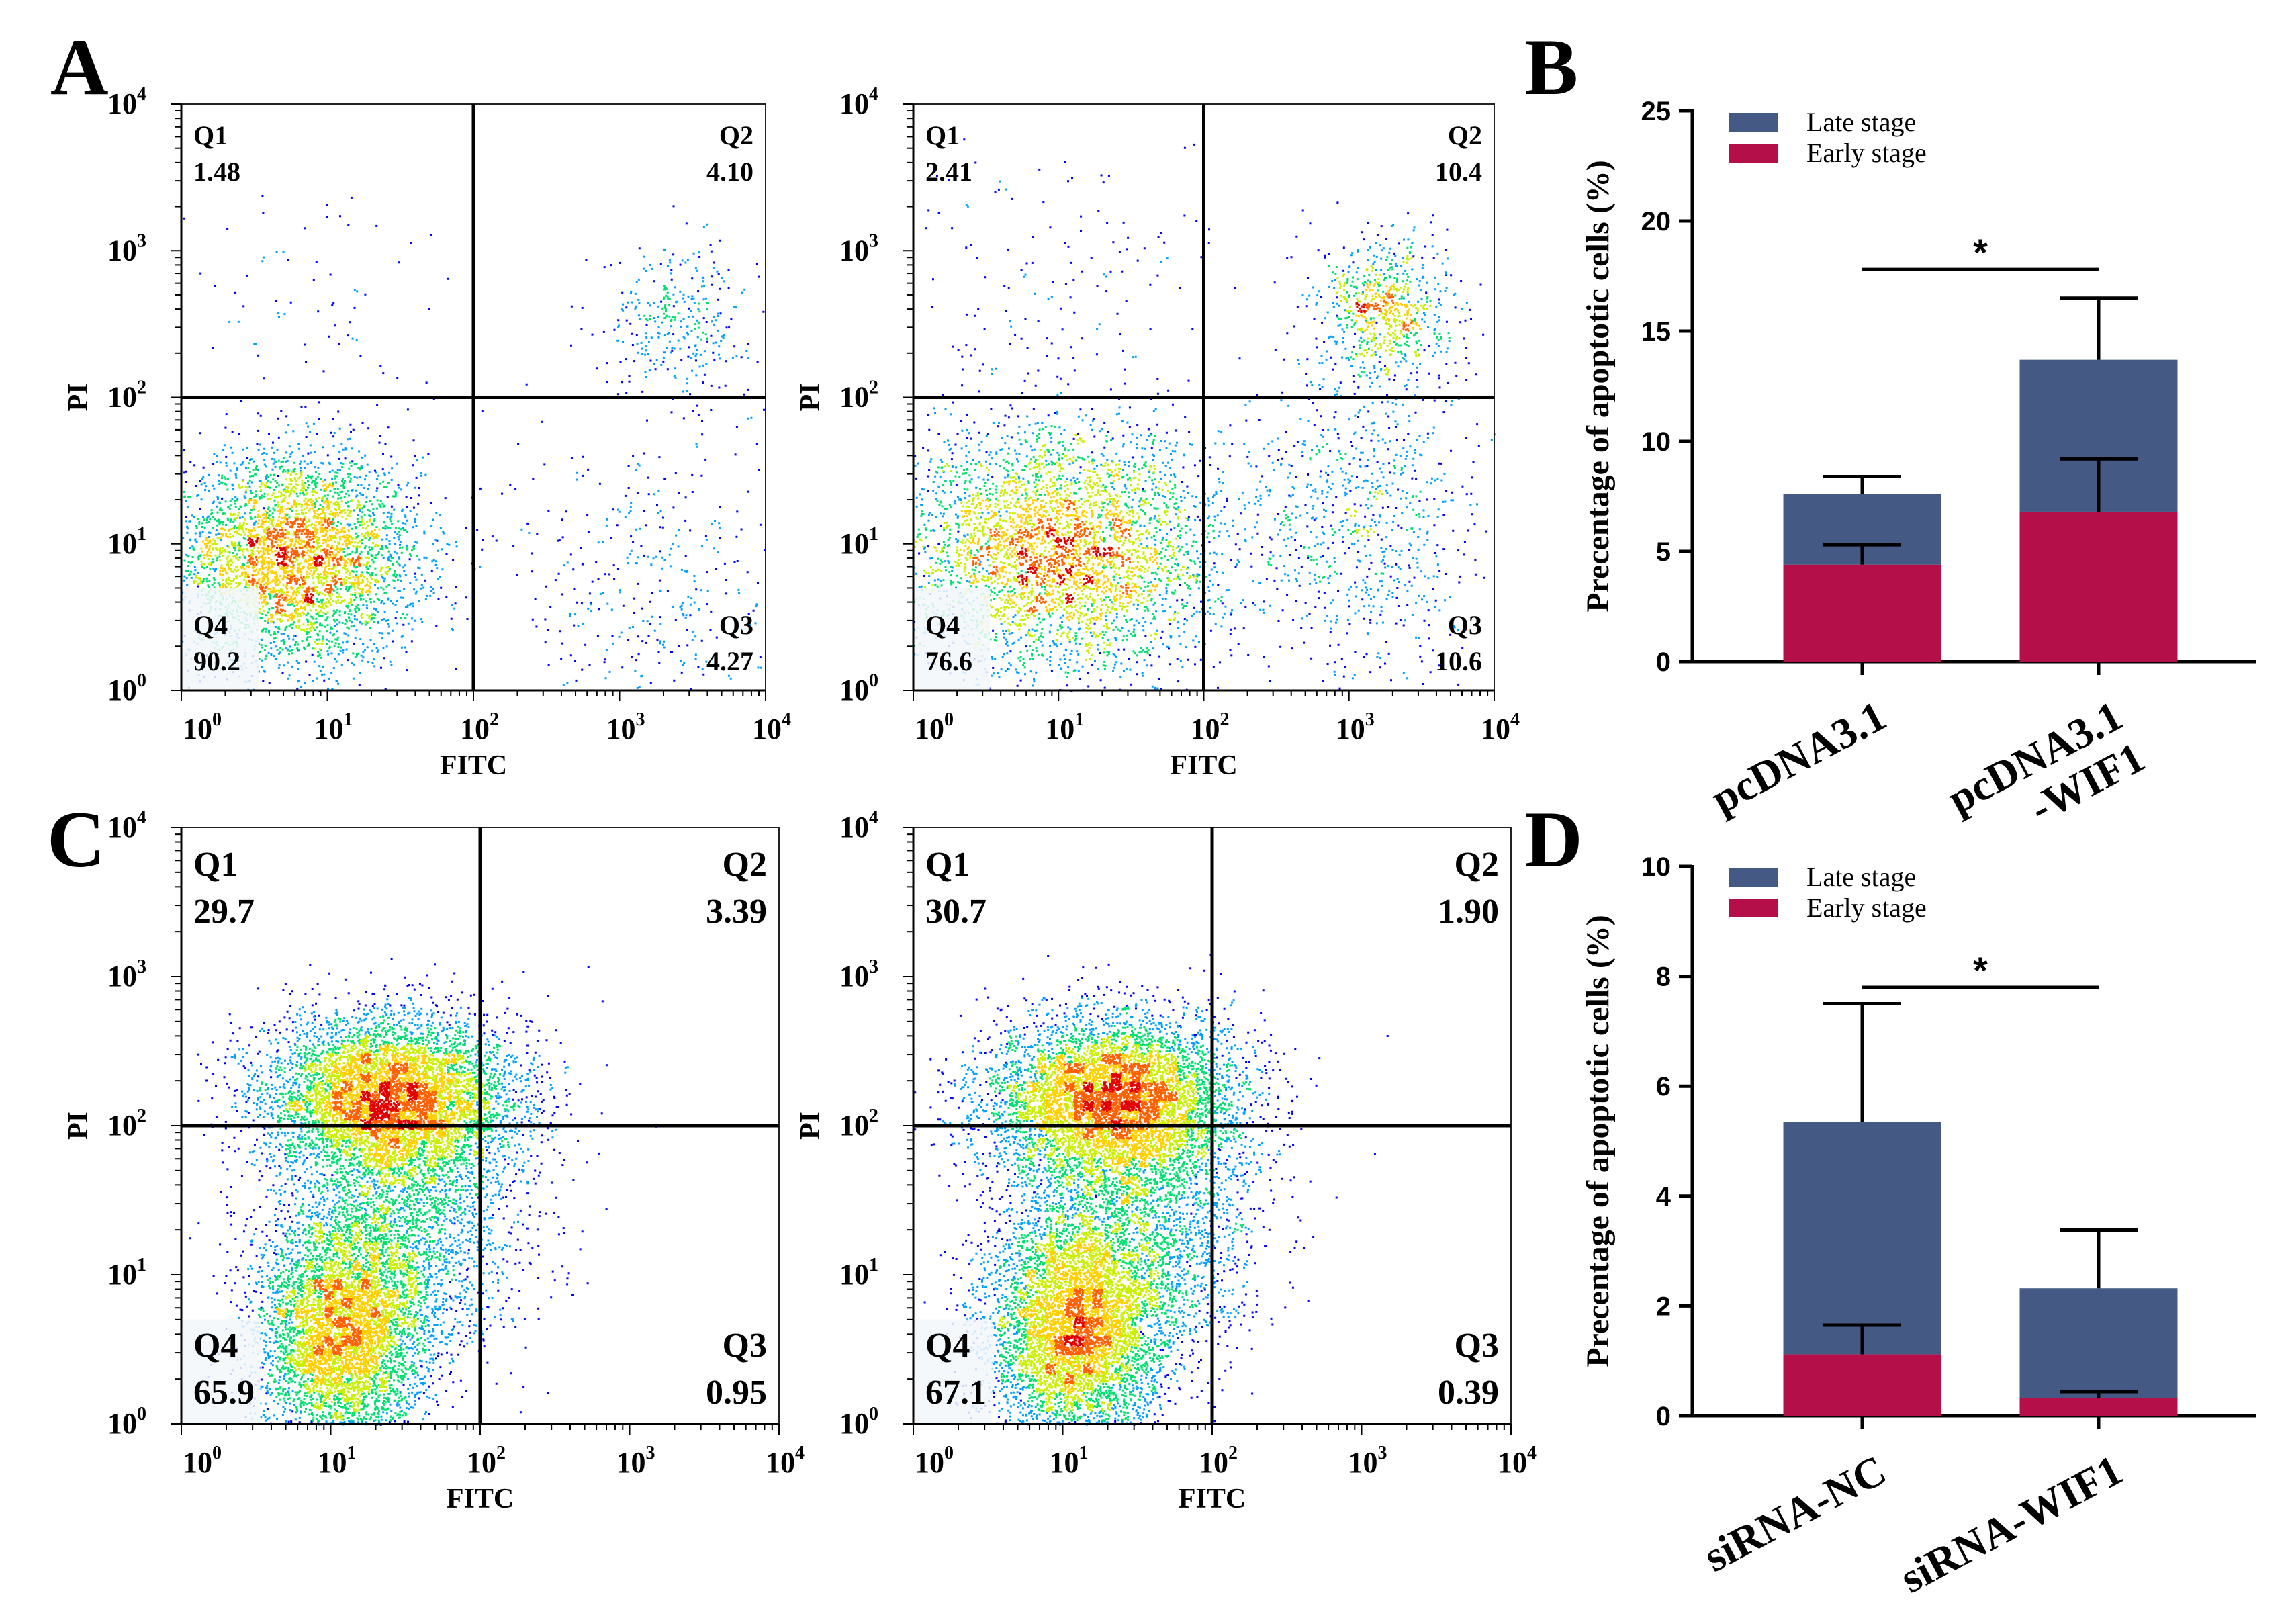 The image size is (2290, 1624). I want to click on quadrant-value-q4: 67.1, so click(956, 1392).